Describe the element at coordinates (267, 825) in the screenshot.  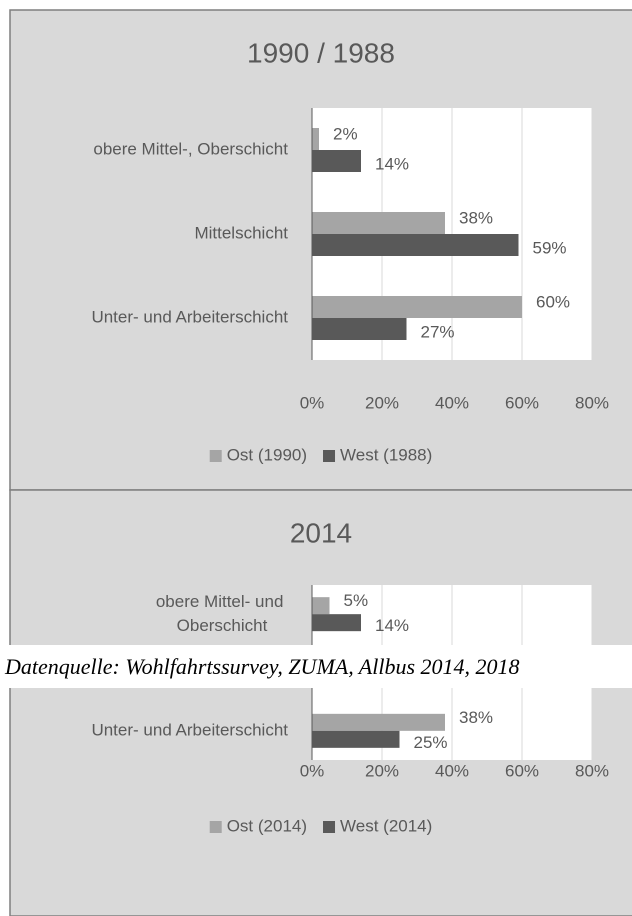
I see `legend-label: Ost (2014)` at that location.